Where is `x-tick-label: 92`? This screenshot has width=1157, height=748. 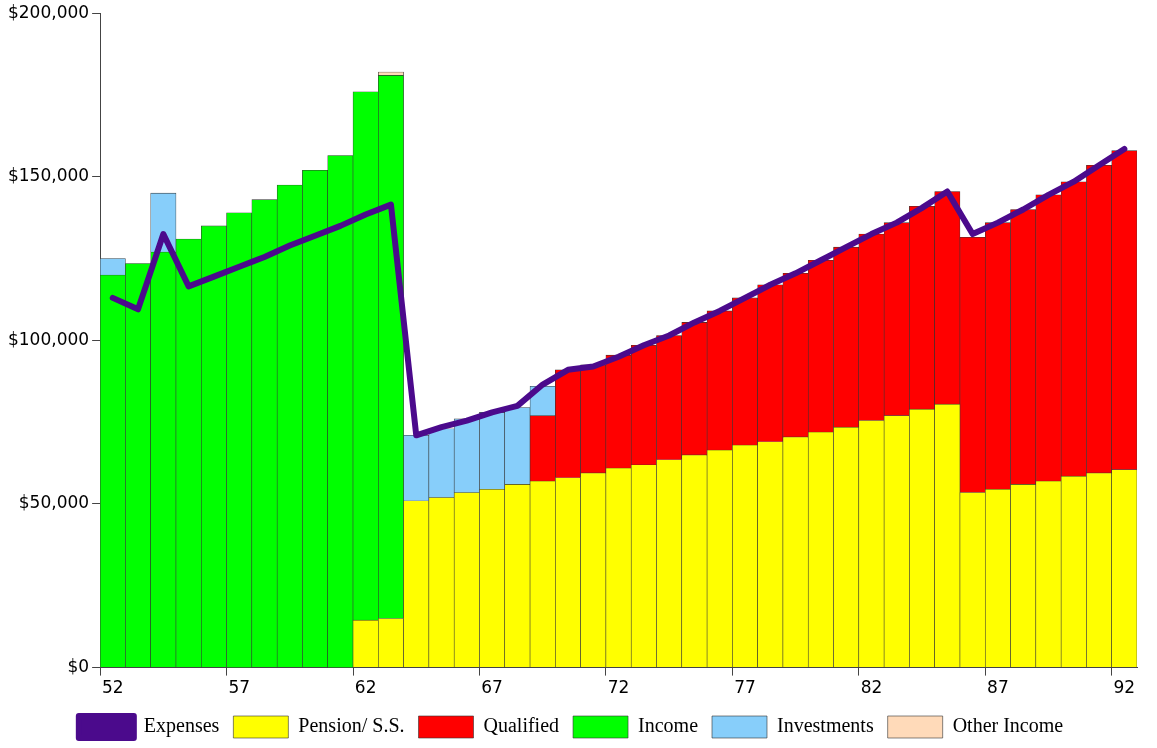
x-tick-label: 92 is located at coordinates (1124, 687).